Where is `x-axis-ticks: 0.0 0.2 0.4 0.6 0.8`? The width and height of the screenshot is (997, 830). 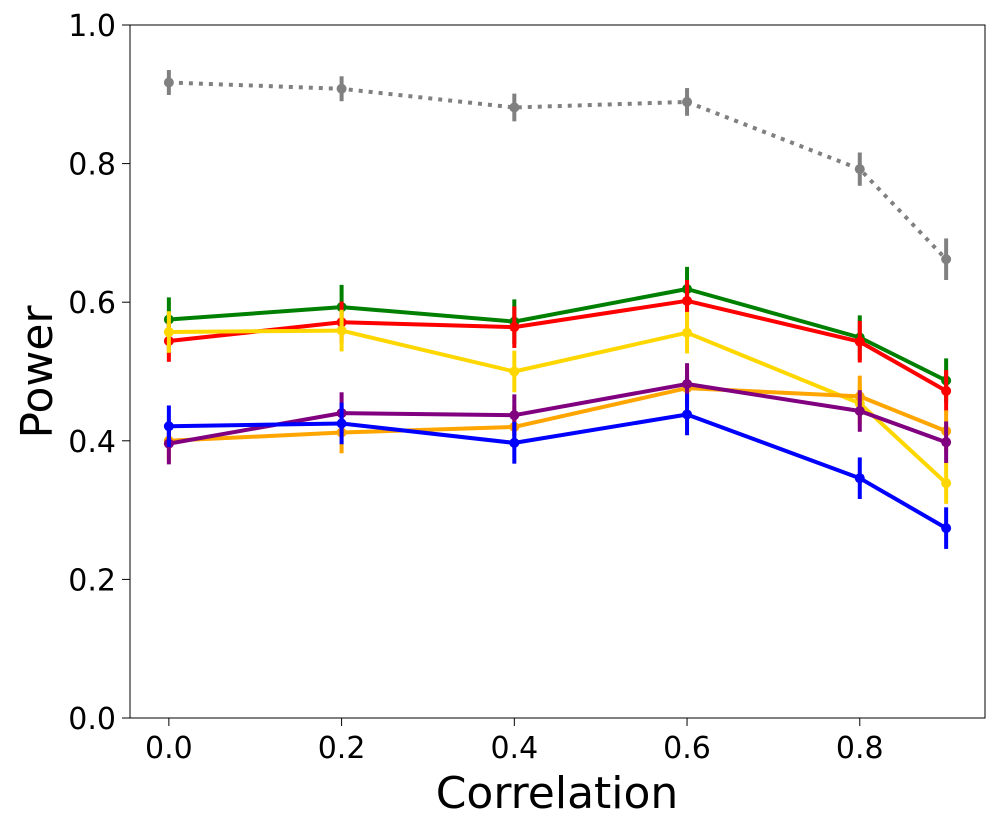 x-axis-ticks: 0.0 0.2 0.4 0.6 0.8 is located at coordinates (514, 742).